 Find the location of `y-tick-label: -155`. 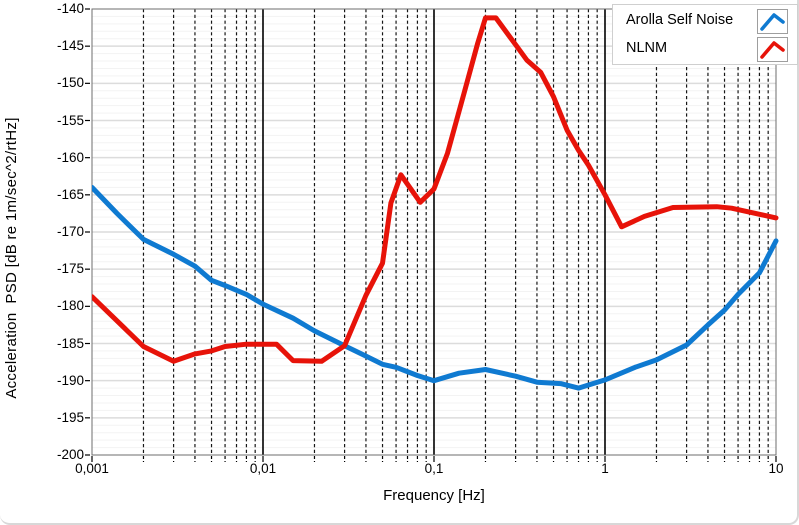

y-tick-label: -155 is located at coordinates (70, 120).